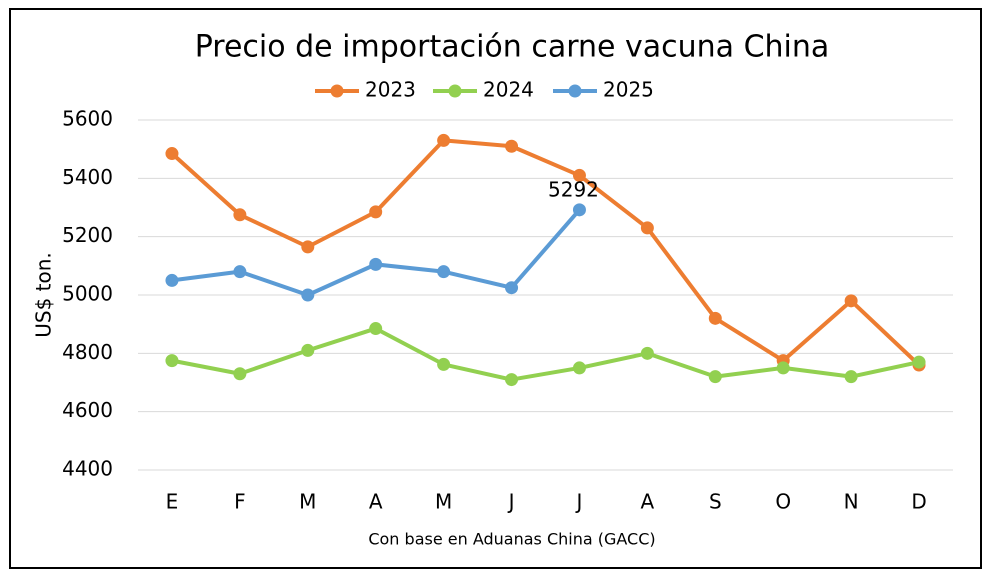 Image resolution: width=992 pixels, height=582 pixels. I want to click on x-tick-label: D, so click(918, 502).